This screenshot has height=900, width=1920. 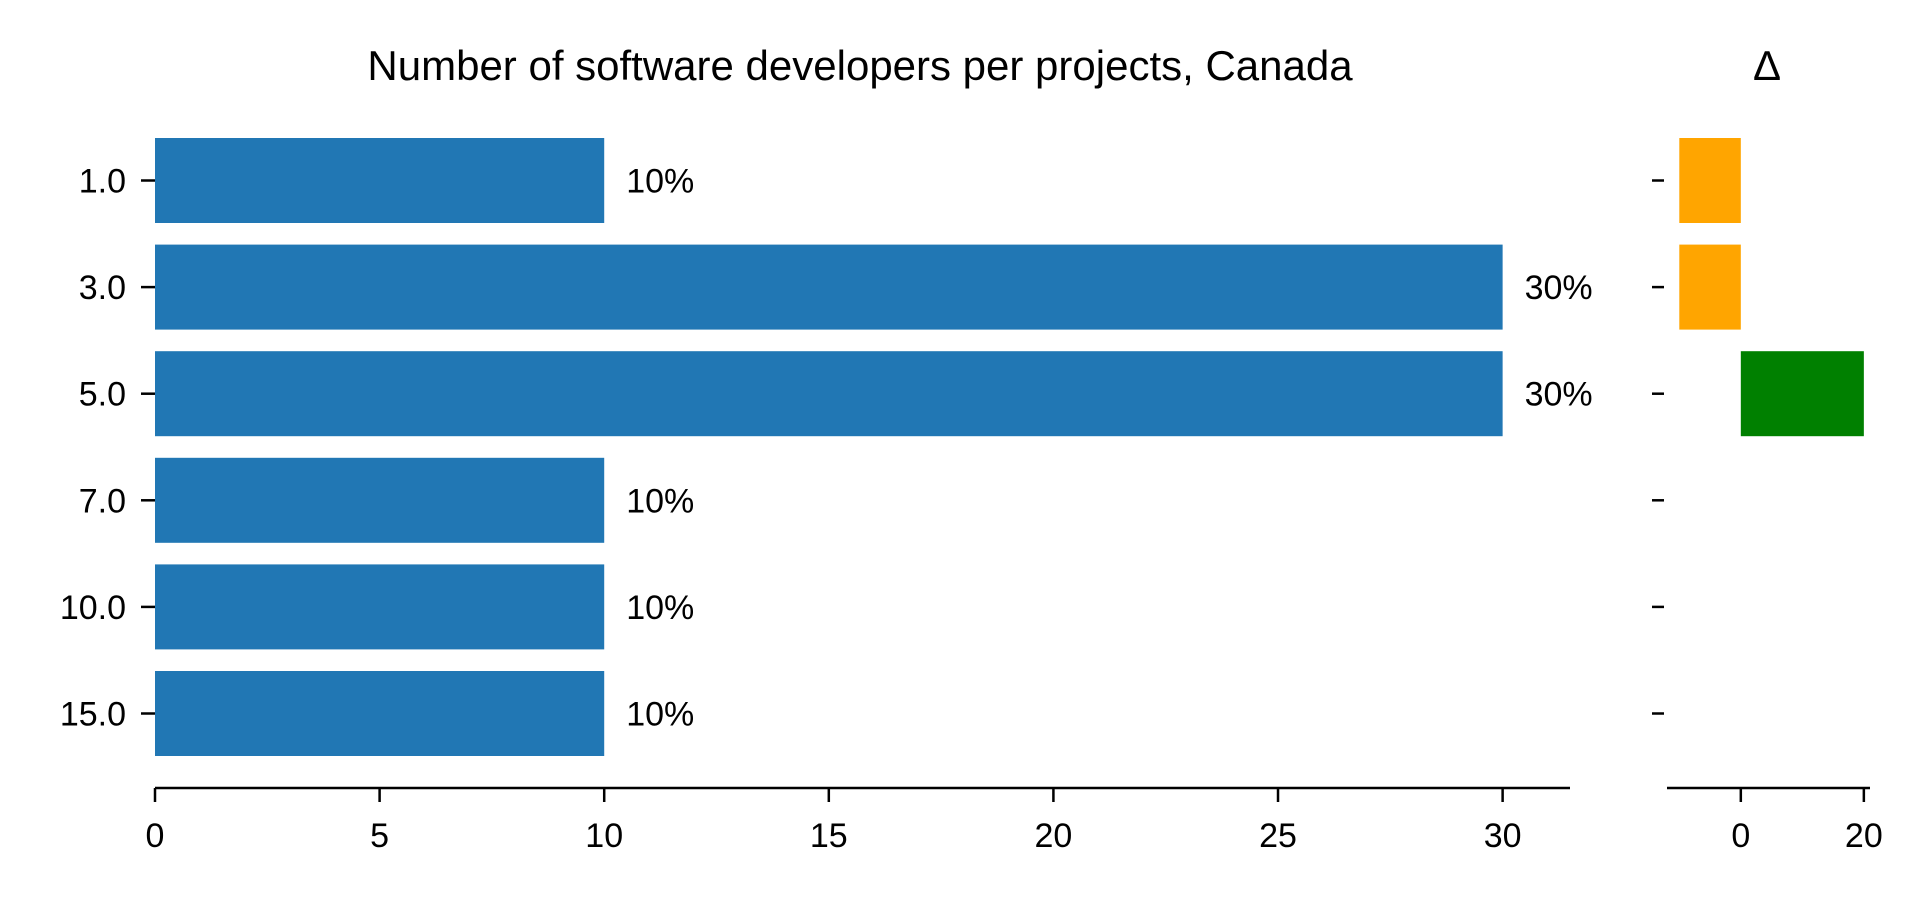 What do you see at coordinates (1740, 836) in the screenshot?
I see `delta-x-tick-label: 0` at bounding box center [1740, 836].